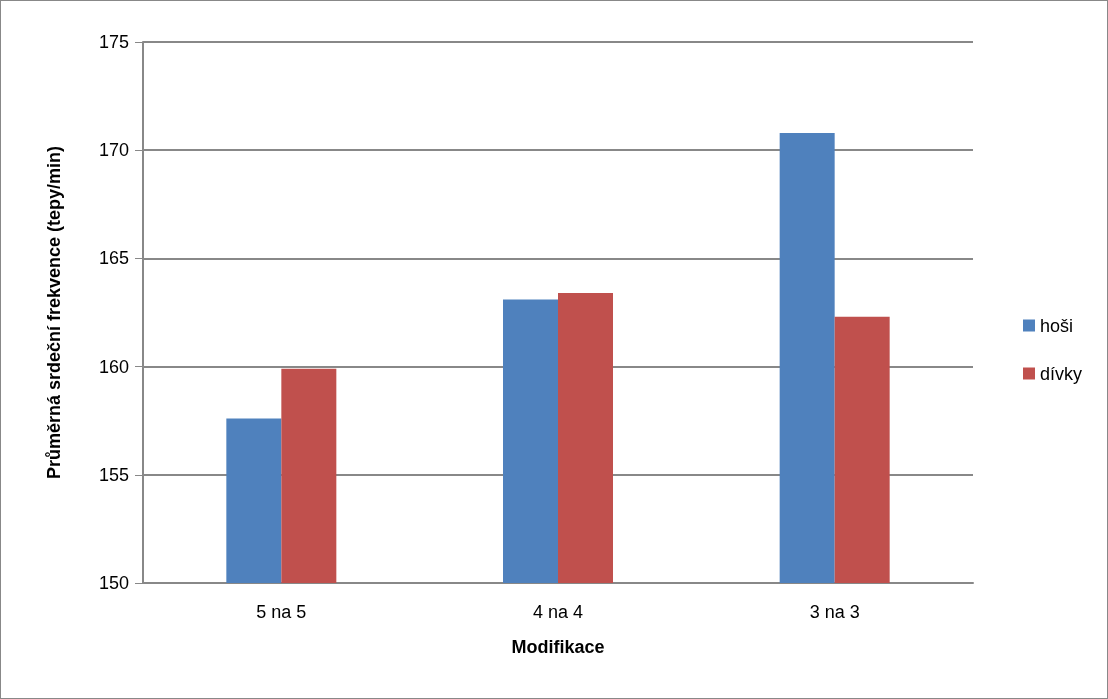  I want to click on y-tick-label: 160, so click(113, 366).